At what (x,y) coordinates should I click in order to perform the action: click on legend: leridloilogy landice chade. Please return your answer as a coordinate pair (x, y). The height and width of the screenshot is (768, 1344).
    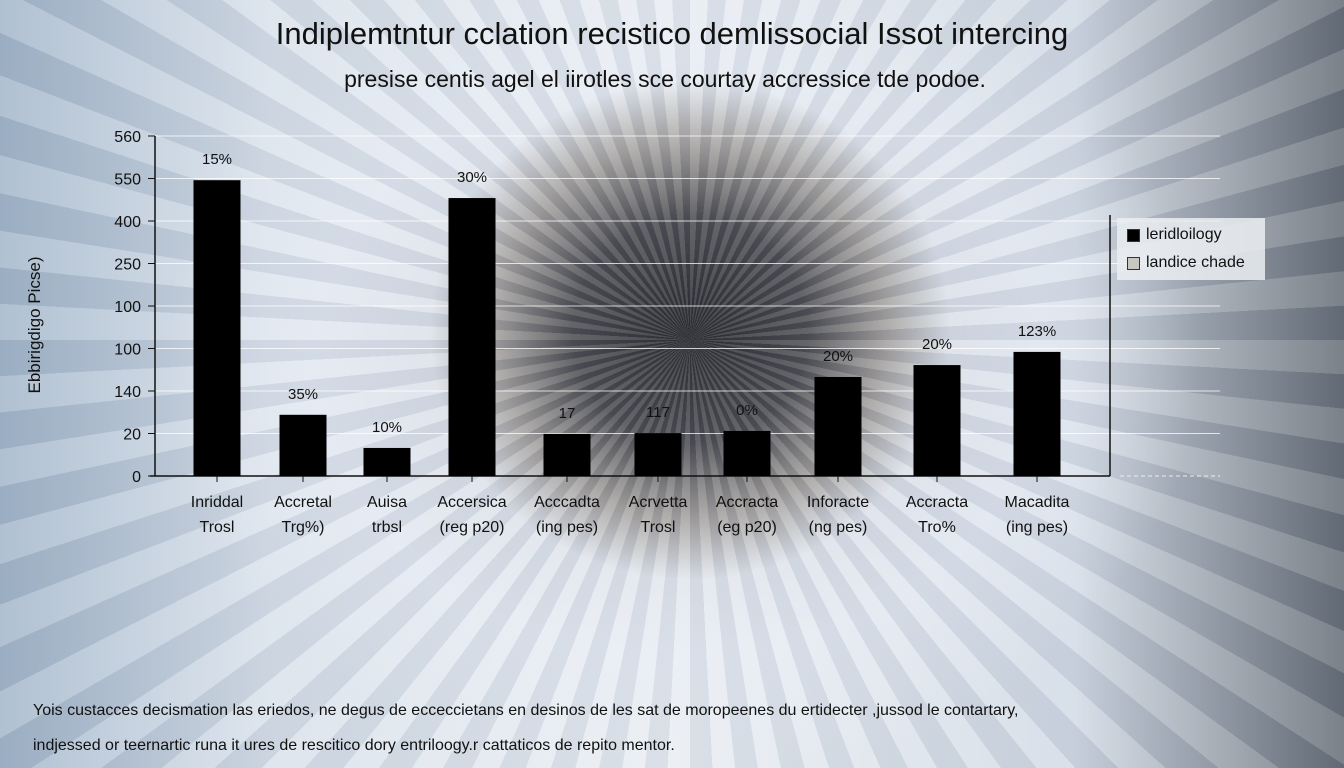
    Looking at the image, I should click on (1191, 249).